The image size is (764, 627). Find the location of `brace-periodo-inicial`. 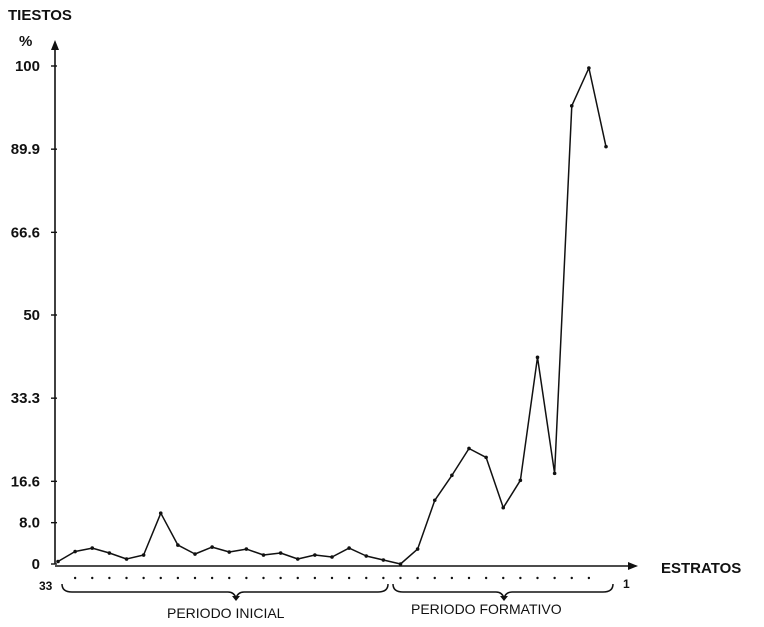

brace-periodo-inicial is located at coordinates (225, 592).